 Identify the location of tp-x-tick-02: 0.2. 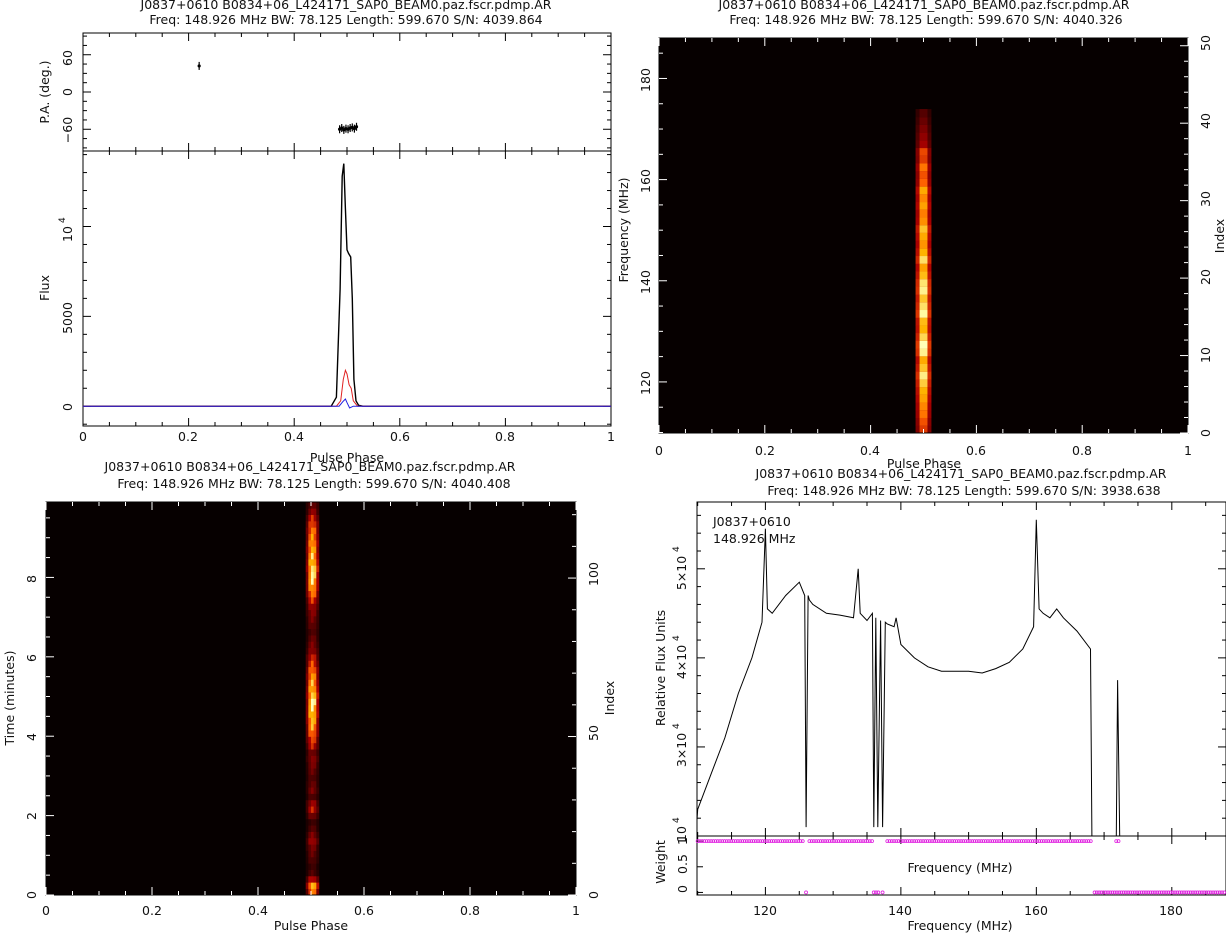
(152, 910).